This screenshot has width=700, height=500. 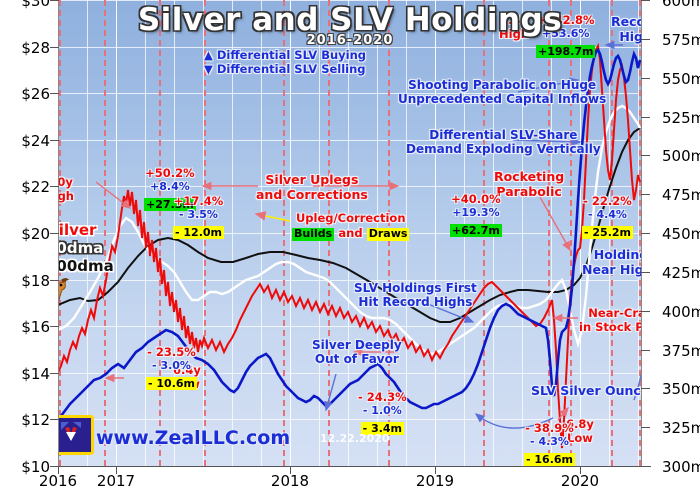 I want to click on zeal-logo, so click(x=76, y=435).